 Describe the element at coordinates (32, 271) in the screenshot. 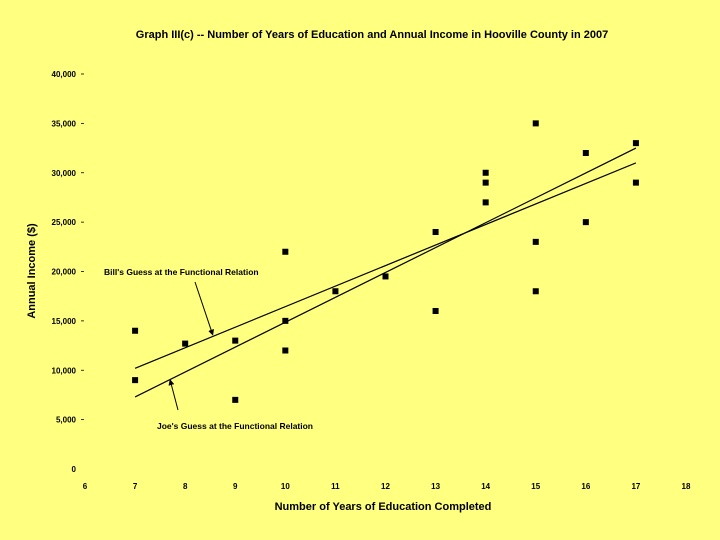

I see `y-axis-label: Annual Income ($)` at that location.